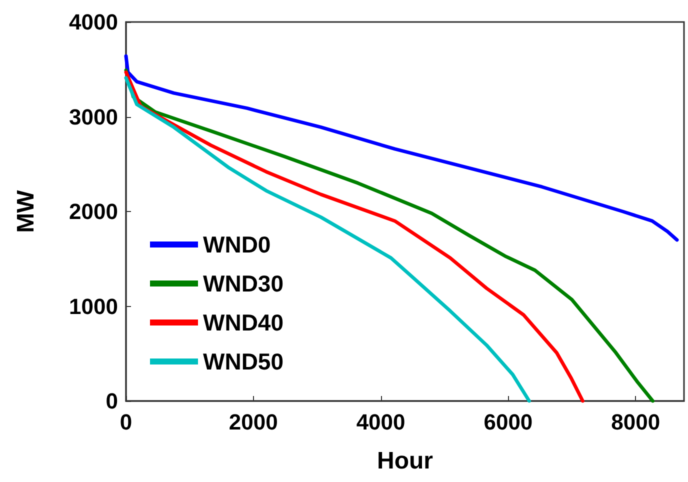  Describe the element at coordinates (508, 422) in the screenshot. I see `x-tick-label: 6000` at that location.